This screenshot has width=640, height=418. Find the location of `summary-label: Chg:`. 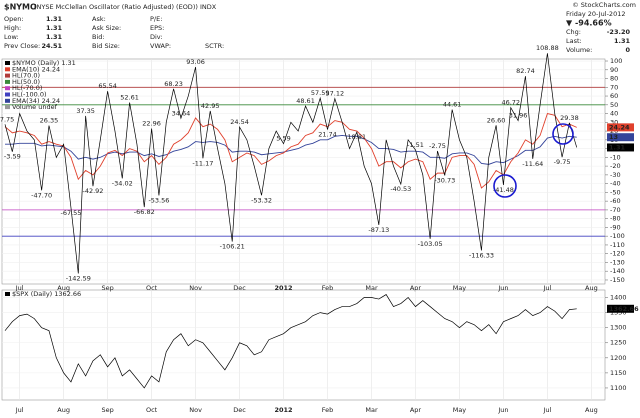

summary-label: Chg: is located at coordinates (573, 32).